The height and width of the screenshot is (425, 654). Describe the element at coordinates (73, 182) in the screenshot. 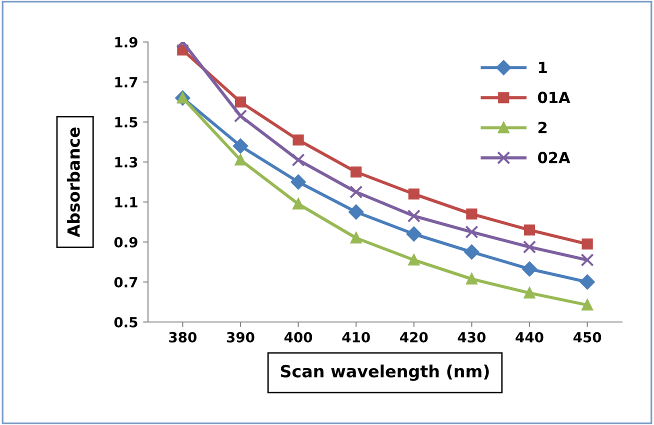

I see `y-axis-title: Absorbance` at that location.